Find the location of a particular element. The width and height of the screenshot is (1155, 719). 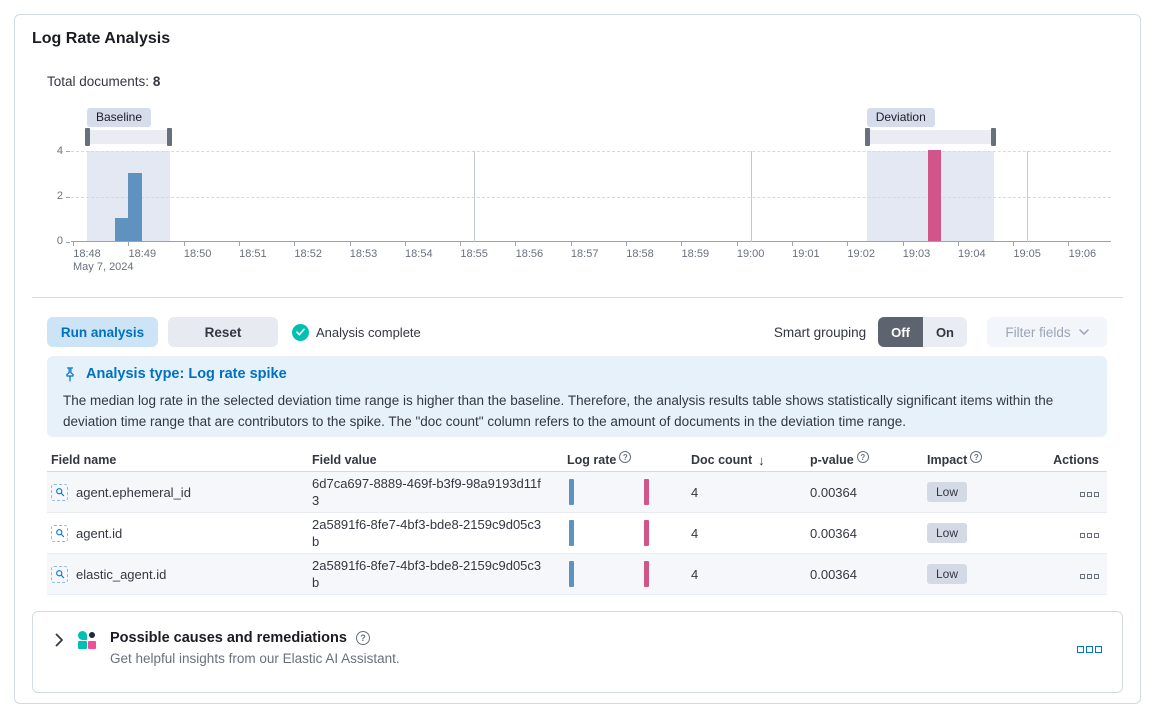

doc-count: 4 is located at coordinates (695, 574).